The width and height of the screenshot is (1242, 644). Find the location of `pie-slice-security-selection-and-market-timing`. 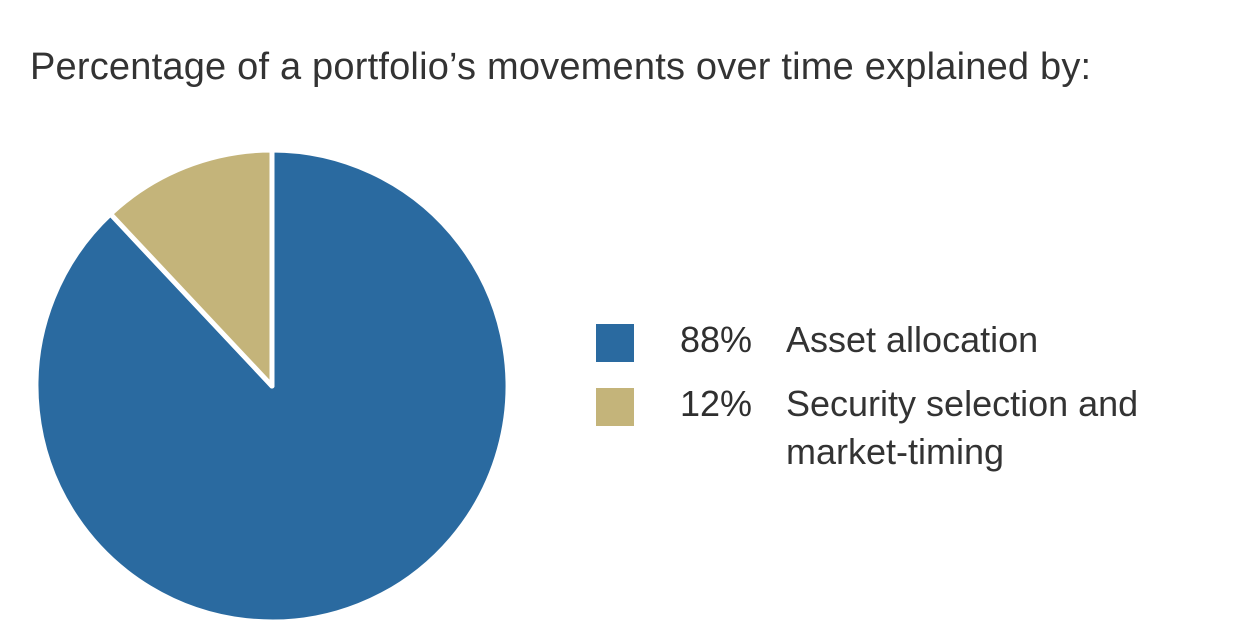

pie-slice-security-selection-and-market-timing is located at coordinates (191, 268).